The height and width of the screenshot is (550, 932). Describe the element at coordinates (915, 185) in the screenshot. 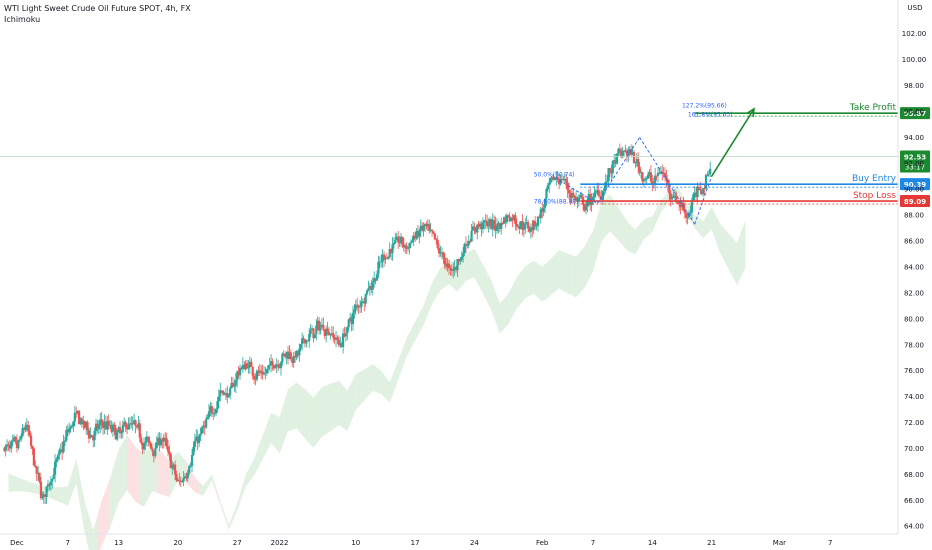

I see `level-price-text: 90.39` at that location.